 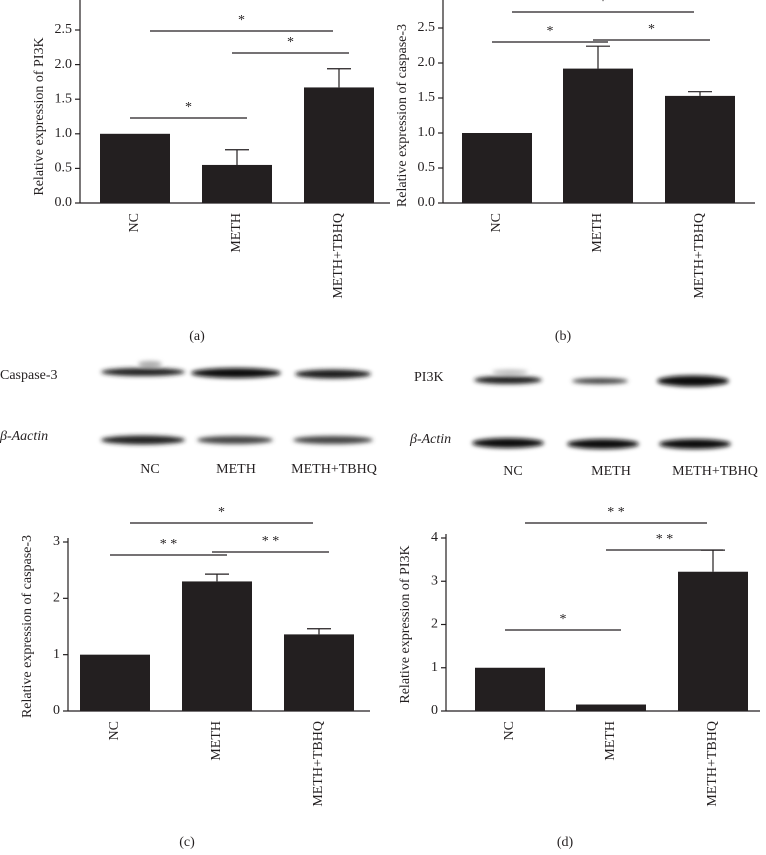 I want to click on blot-row-label: PI3K, so click(x=429, y=377).